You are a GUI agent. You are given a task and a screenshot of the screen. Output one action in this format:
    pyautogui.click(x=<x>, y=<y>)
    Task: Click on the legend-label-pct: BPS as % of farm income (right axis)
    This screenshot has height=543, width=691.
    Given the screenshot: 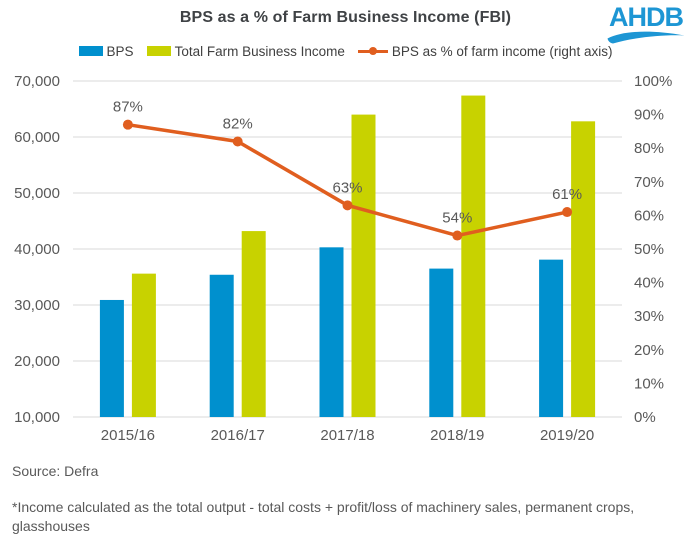 What is the action you would take?
    pyautogui.click(x=502, y=51)
    